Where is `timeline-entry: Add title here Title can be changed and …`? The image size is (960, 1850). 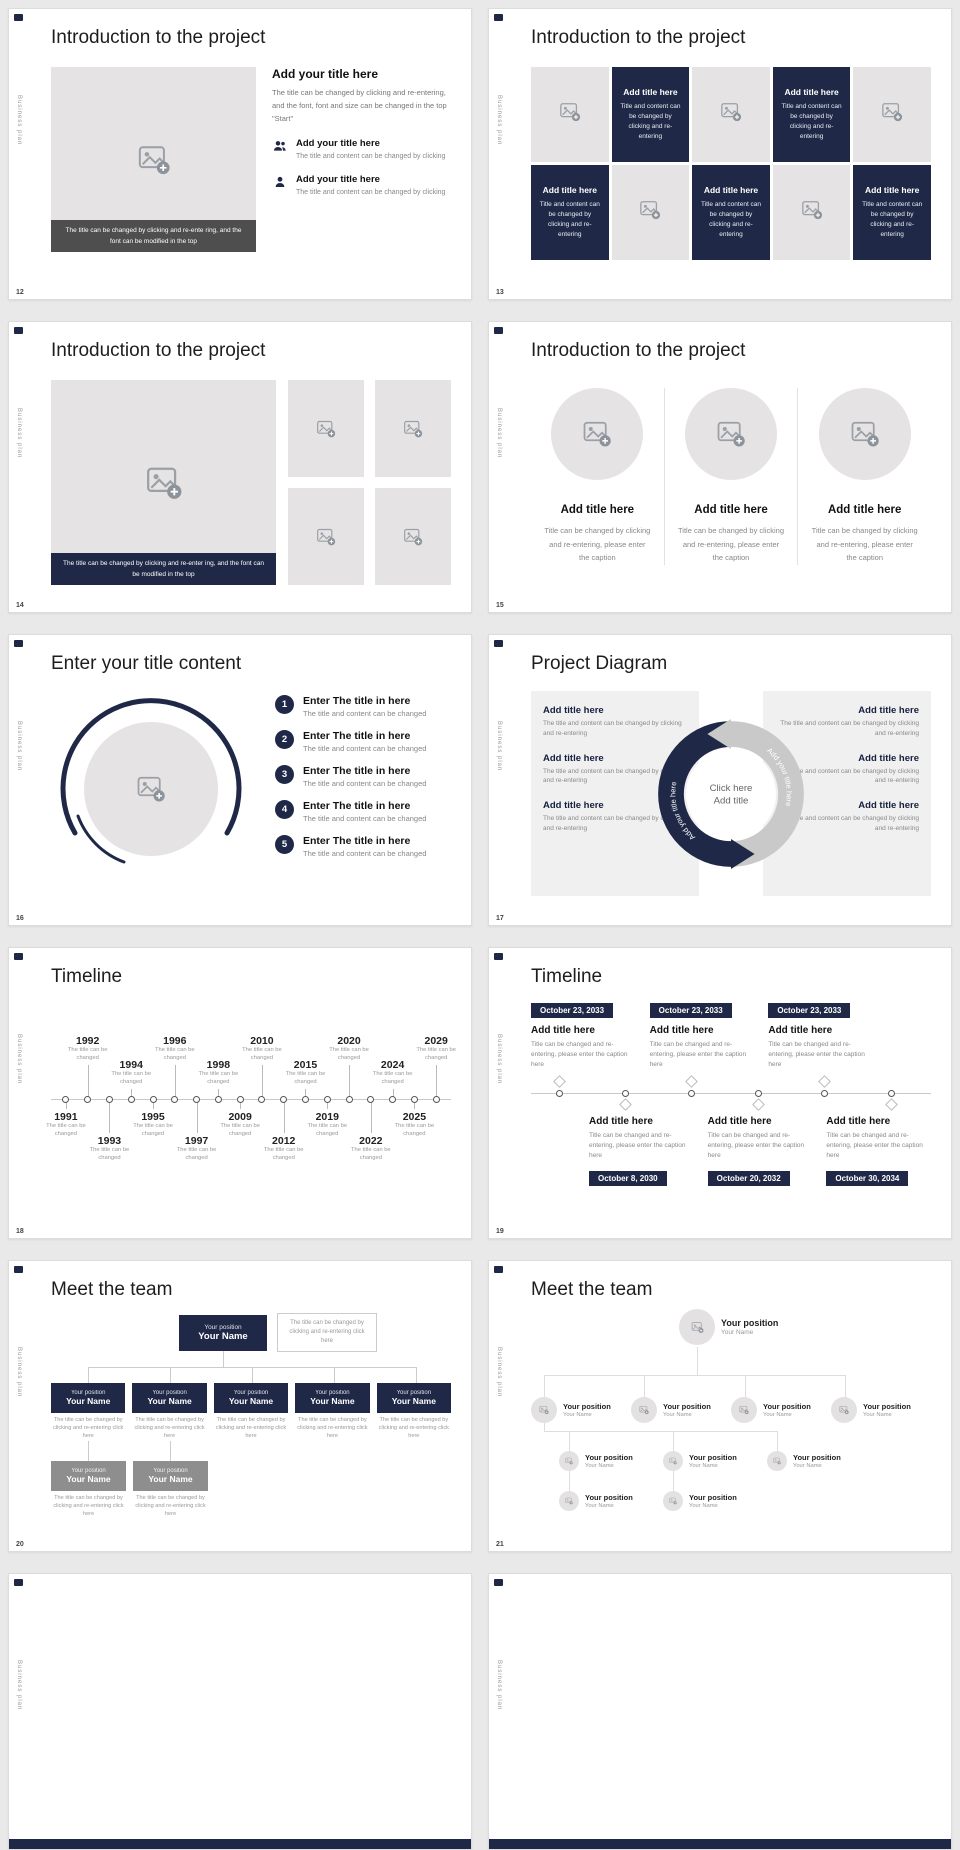 timeline-entry: Add title here Title can be changed and … is located at coordinates (760, 1154).